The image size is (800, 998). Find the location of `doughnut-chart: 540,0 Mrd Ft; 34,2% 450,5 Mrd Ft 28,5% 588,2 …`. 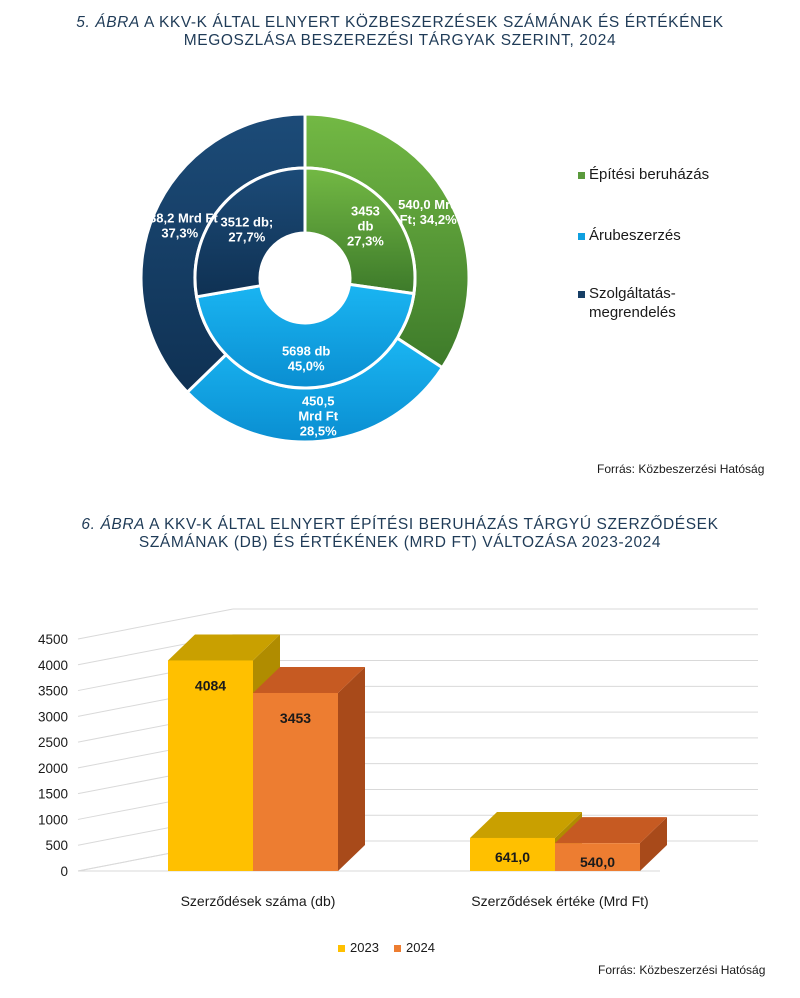

doughnut-chart: 540,0 Mrd Ft; 34,2% 450,5 Mrd Ft 28,5% 588,2 … is located at coordinates (305, 278).